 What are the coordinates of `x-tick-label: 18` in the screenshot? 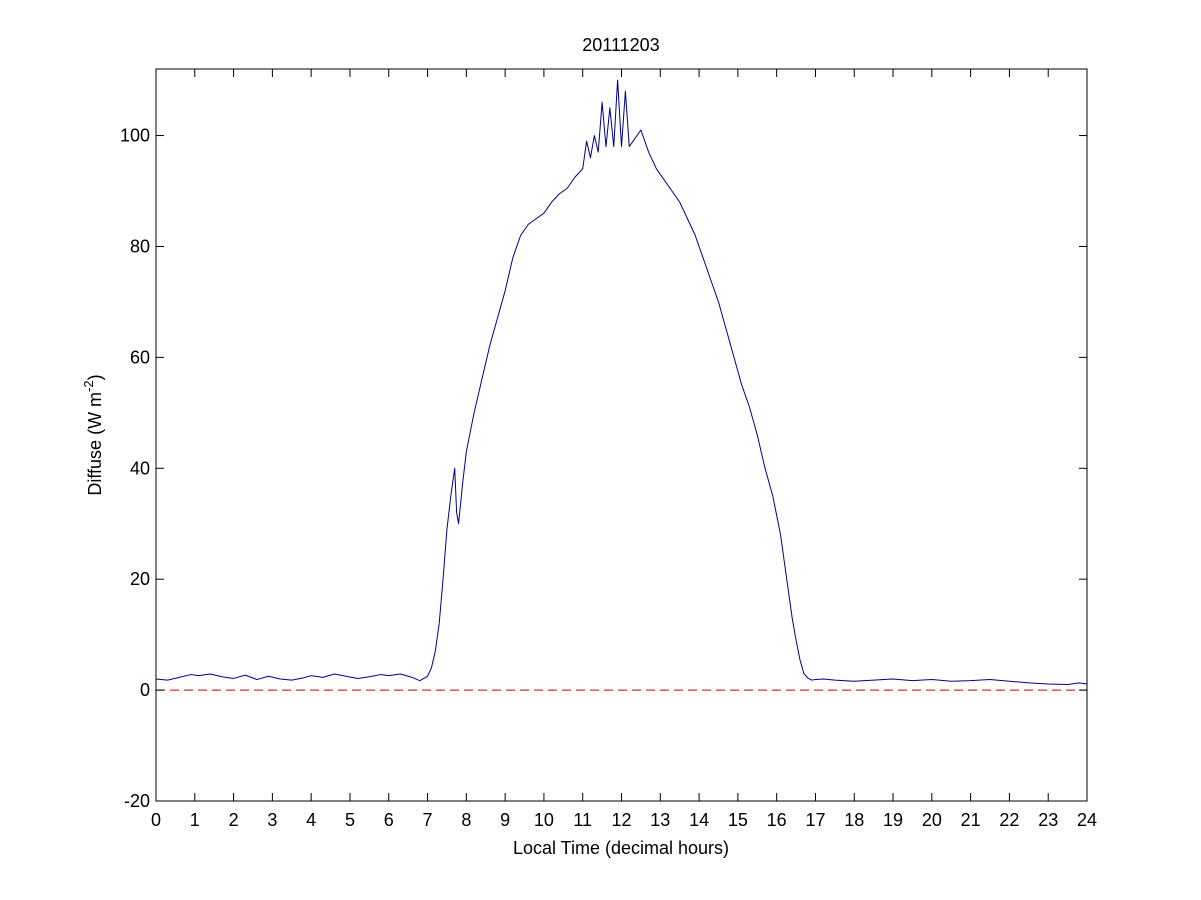 It's located at (854, 820).